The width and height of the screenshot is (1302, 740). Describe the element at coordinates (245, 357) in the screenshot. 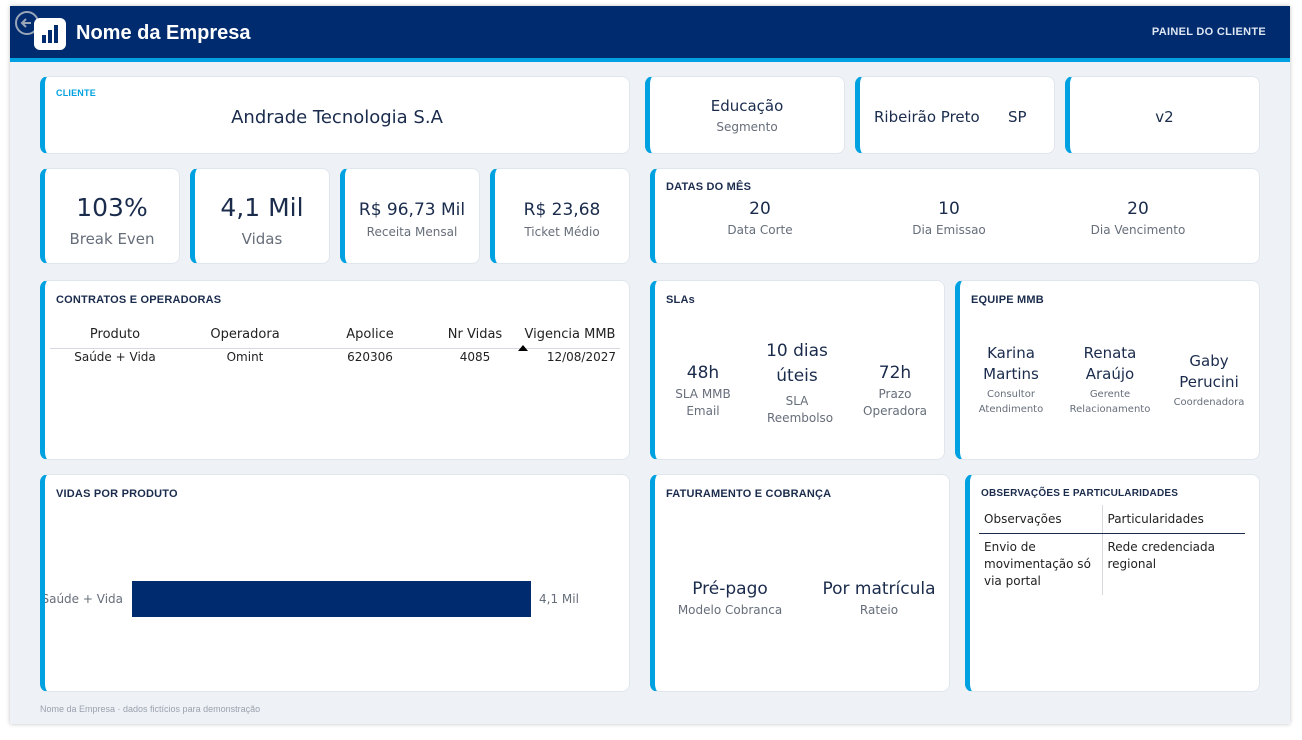

I see `table-cell: Omint` at that location.